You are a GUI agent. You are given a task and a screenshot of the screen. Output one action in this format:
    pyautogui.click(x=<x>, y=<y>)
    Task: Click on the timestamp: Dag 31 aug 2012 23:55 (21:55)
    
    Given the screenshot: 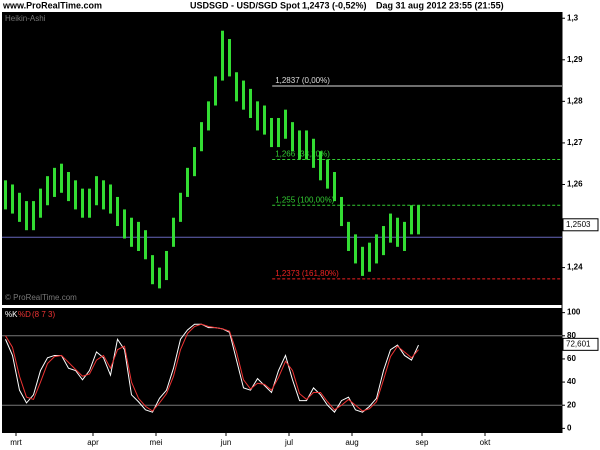 What is the action you would take?
    pyautogui.click(x=440, y=5)
    